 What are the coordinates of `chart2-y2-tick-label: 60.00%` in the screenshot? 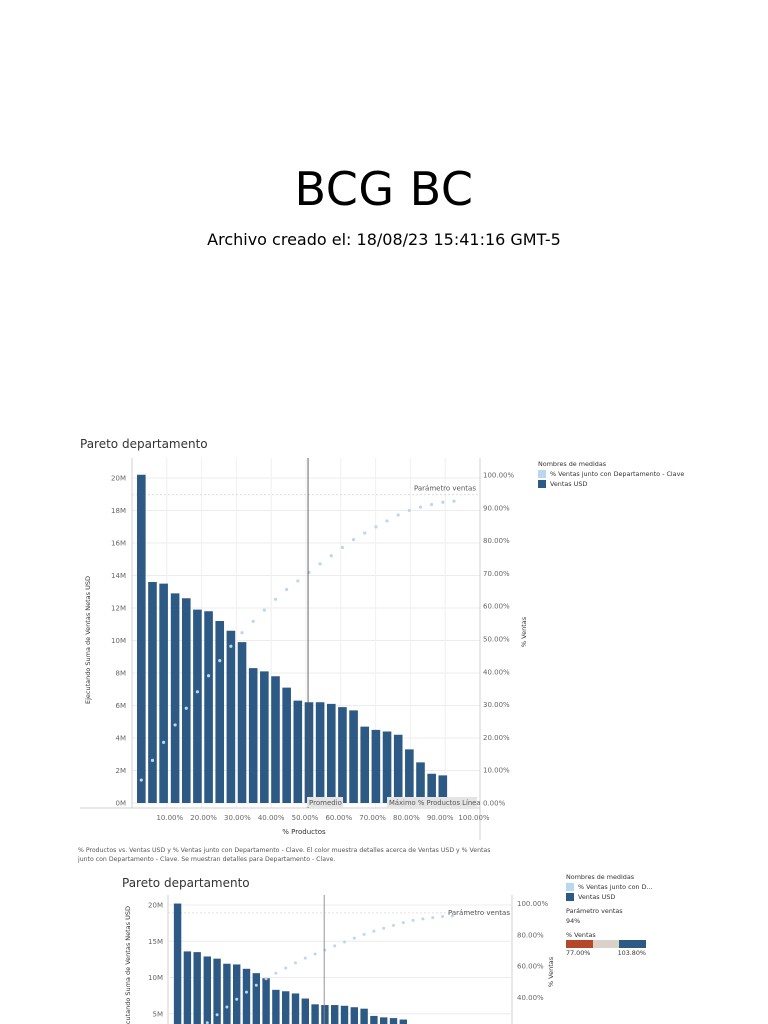 It's located at (530, 967).